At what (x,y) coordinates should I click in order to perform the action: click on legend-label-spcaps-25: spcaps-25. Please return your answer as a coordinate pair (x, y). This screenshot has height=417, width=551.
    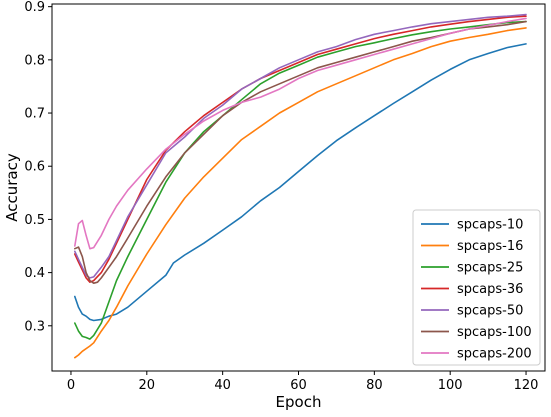
    Looking at the image, I should click on (490, 268).